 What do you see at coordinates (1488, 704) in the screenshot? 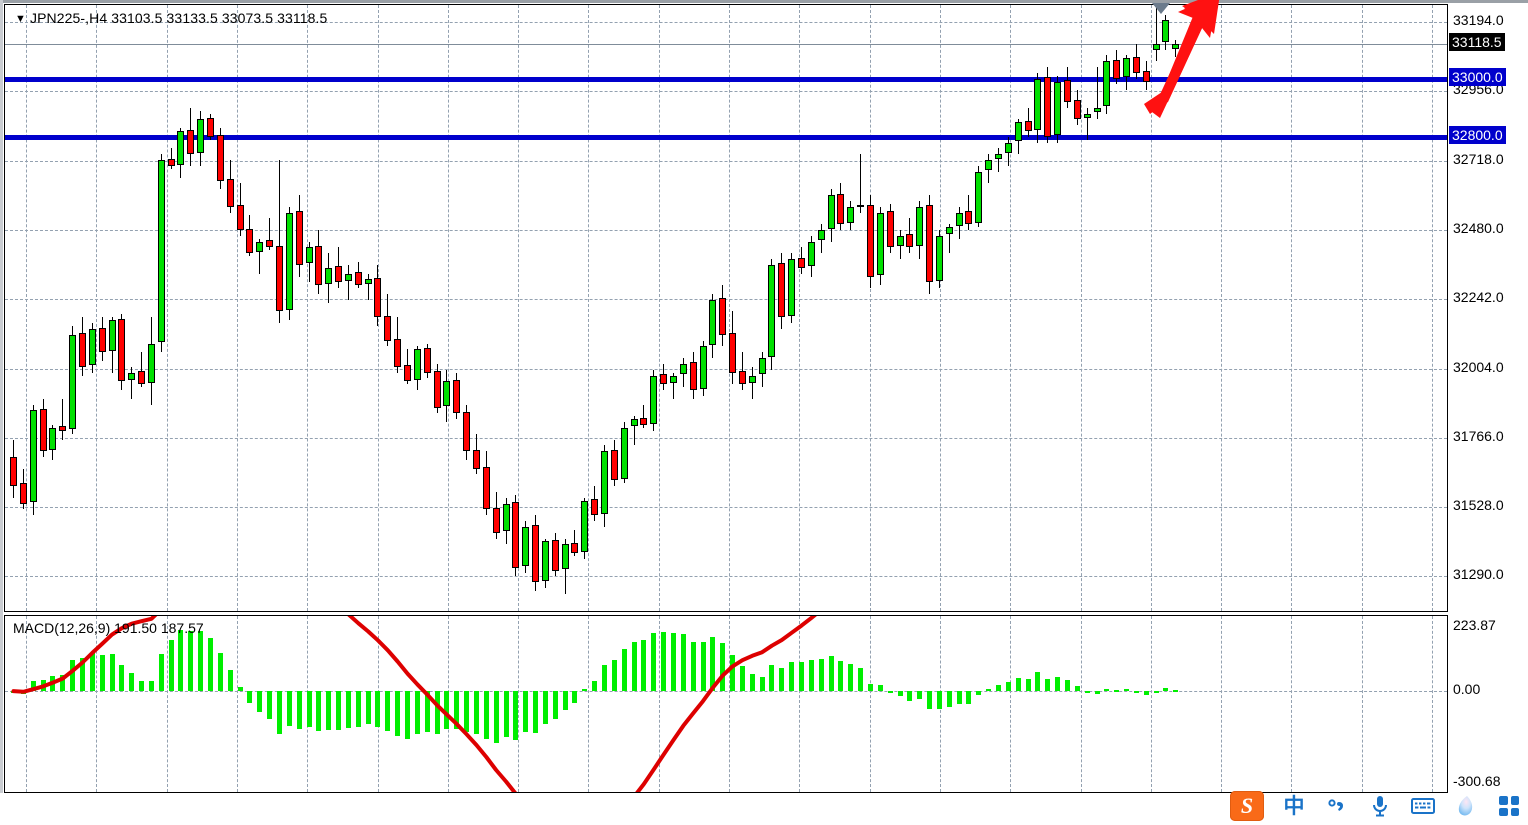
I see `macd-scale: 223.87 0.00 -300.68` at bounding box center [1488, 704].